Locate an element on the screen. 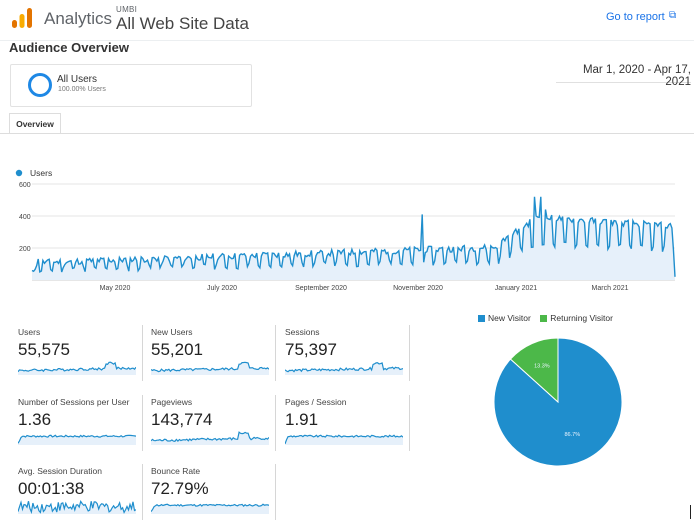 This screenshot has height=522, width=694. account-name: UMBI is located at coordinates (127, 9).